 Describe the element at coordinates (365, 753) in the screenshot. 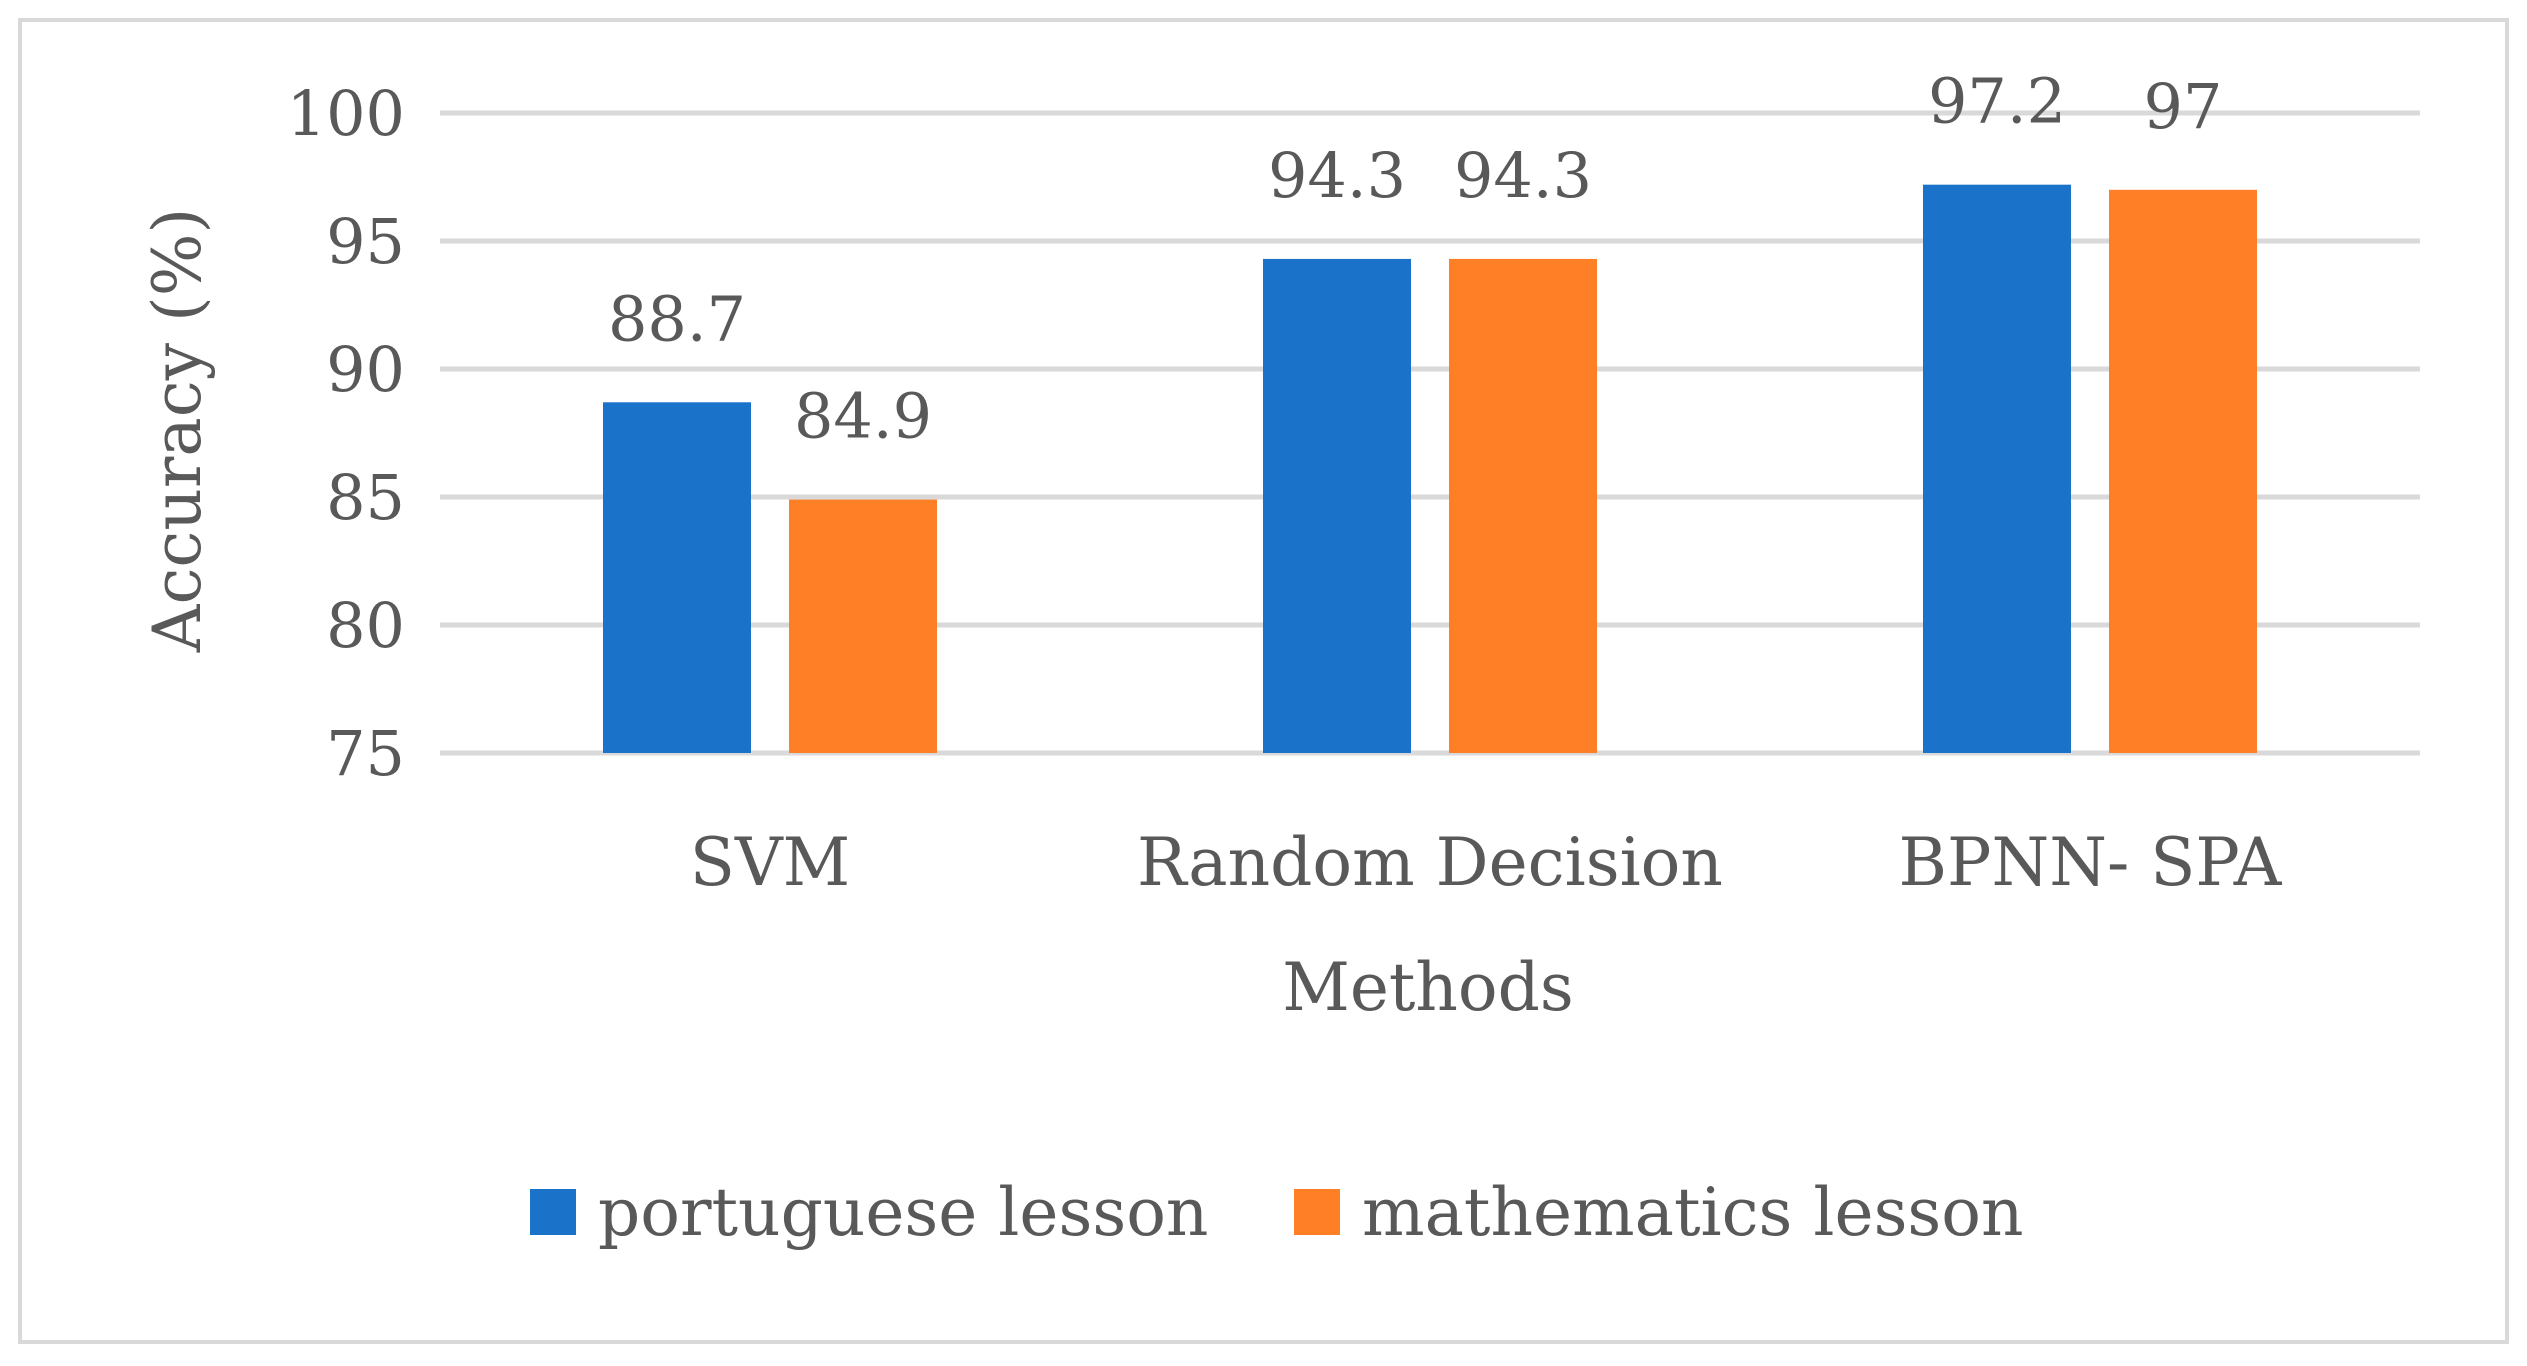

I see `y-tick-label: 75` at that location.